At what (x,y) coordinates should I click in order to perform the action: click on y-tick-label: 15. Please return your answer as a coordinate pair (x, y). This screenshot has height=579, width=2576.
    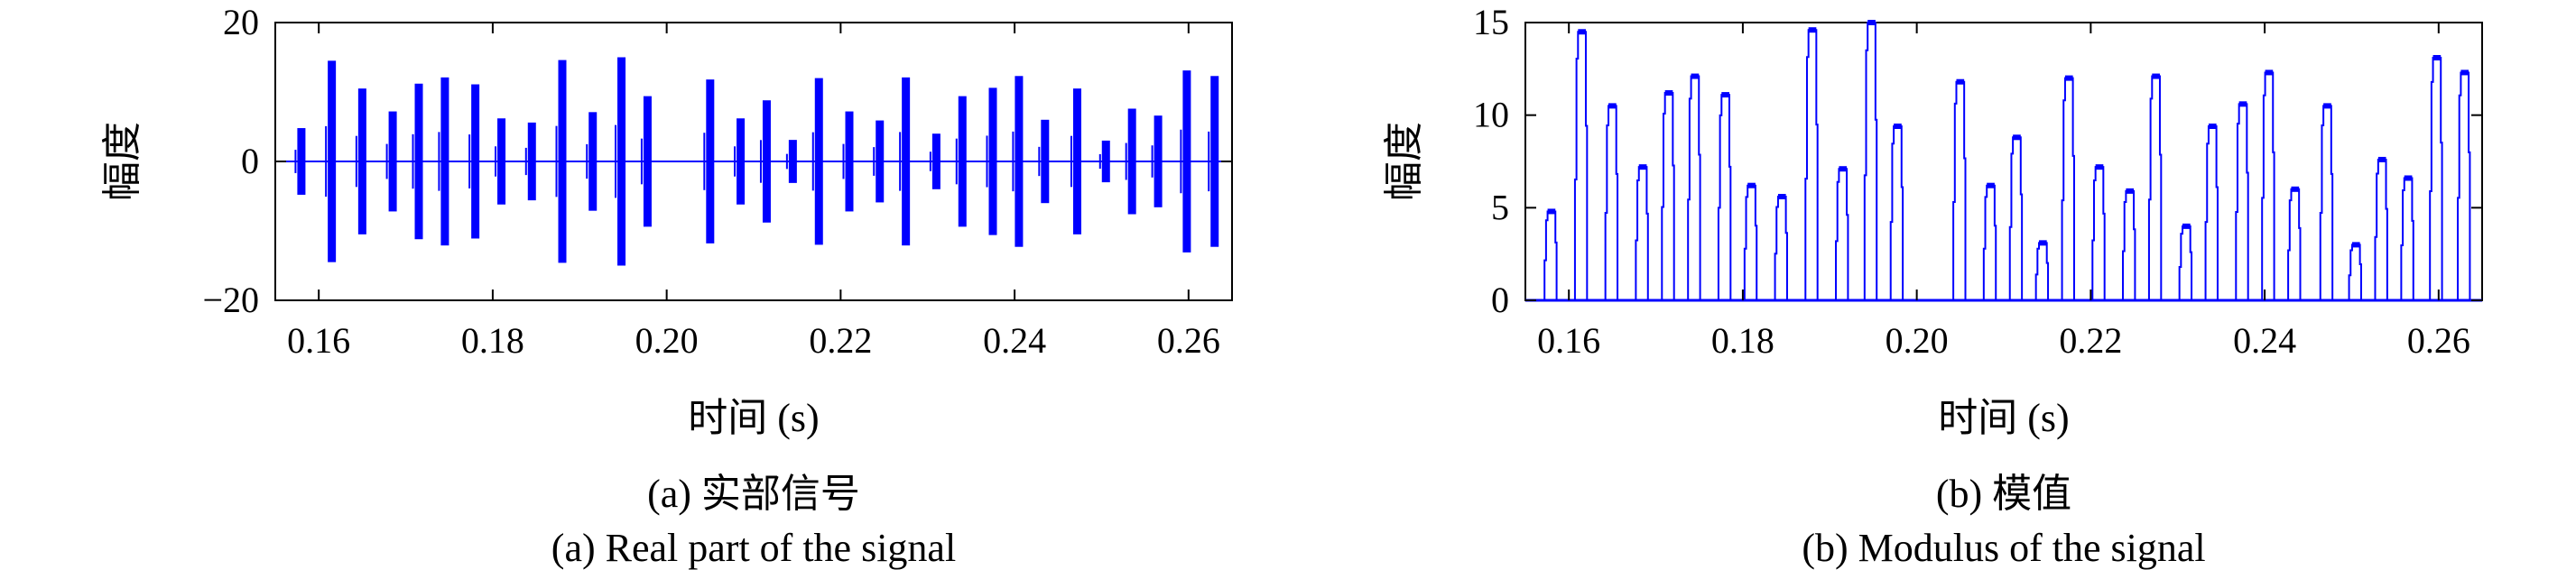
    Looking at the image, I should click on (1491, 22).